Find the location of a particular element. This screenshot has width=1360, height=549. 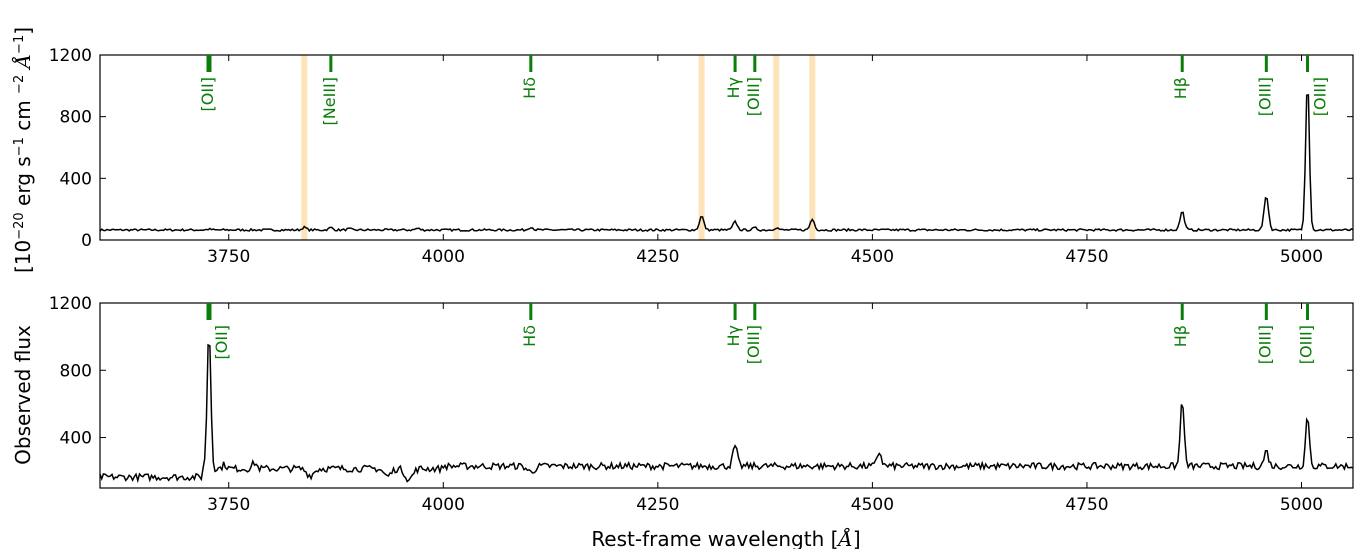

y-tick-label: 0 is located at coordinates (86, 241).